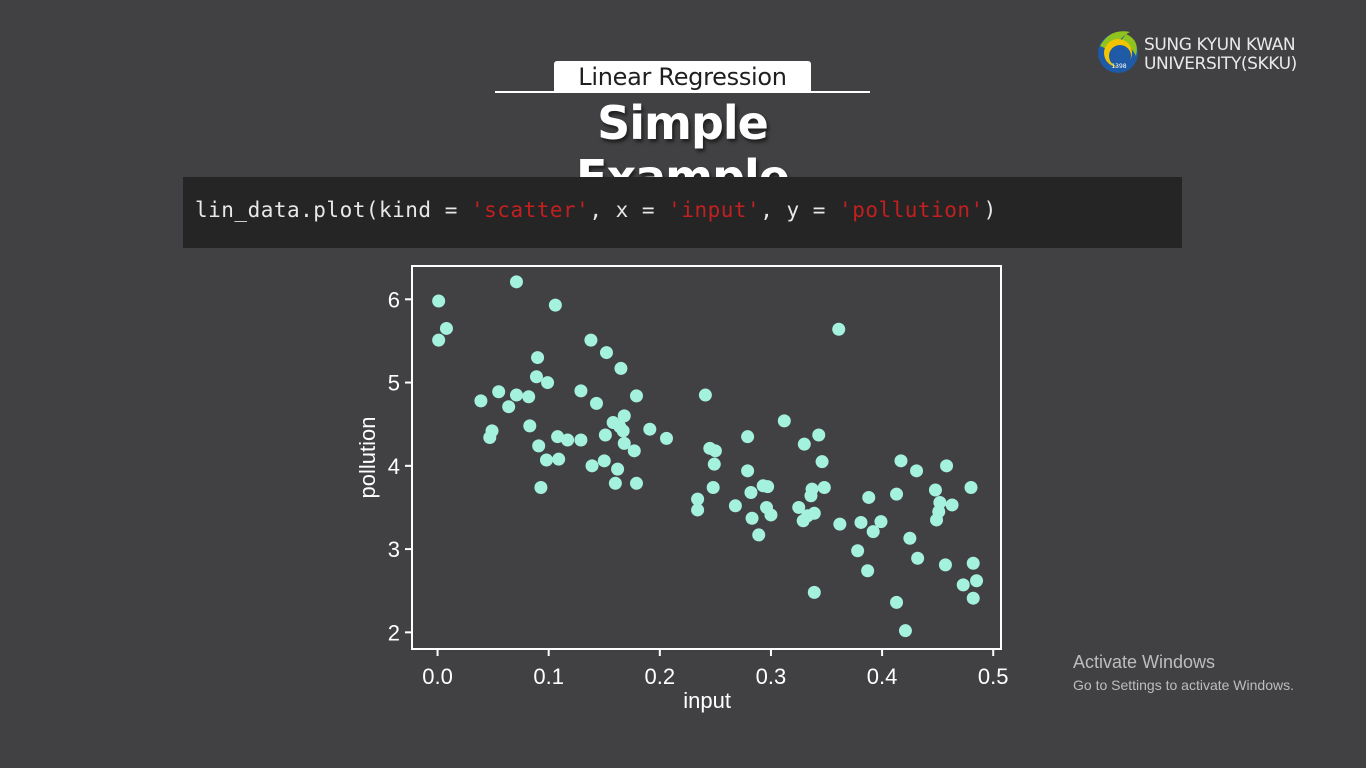 The height and width of the screenshot is (768, 1366). Describe the element at coordinates (660, 676) in the screenshot. I see `x-tick-label: 0.2` at that location.